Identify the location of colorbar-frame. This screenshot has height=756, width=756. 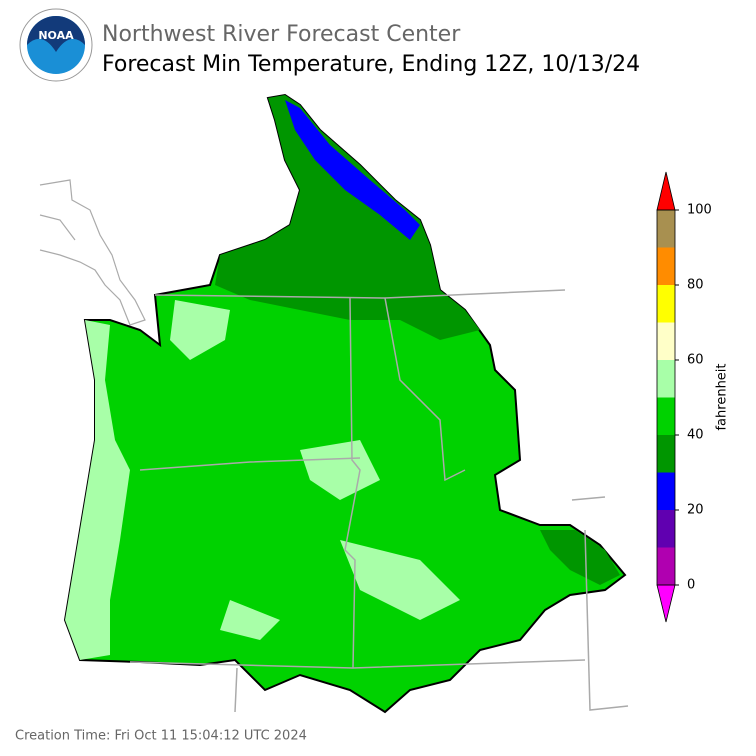
(666, 397).